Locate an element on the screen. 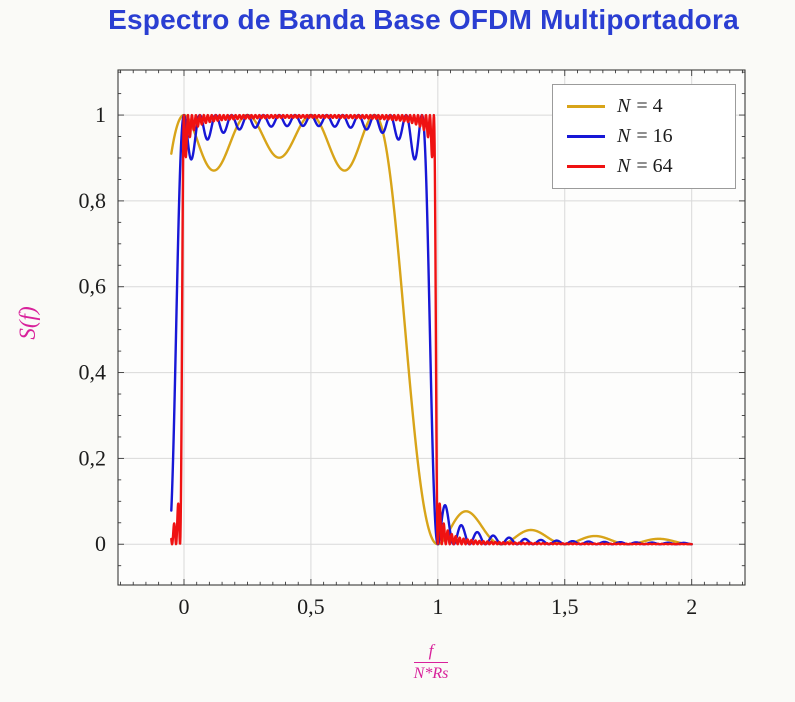 The height and width of the screenshot is (702, 795). y-tick-label: 0,4 is located at coordinates (93, 372).